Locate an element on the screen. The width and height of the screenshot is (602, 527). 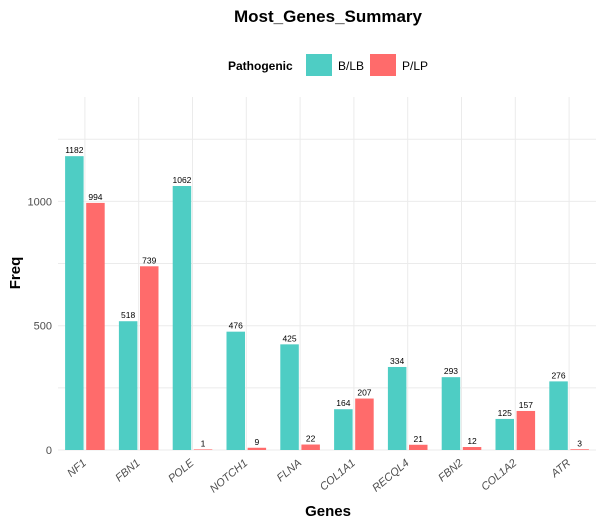
data-label: 22 is located at coordinates (311, 439).